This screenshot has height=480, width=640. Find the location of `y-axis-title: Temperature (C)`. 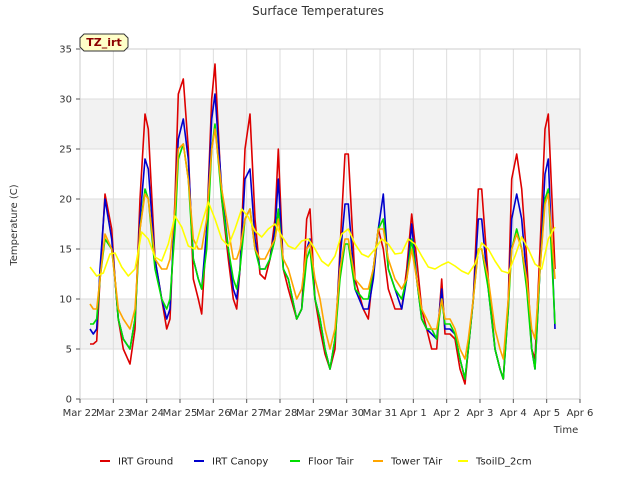

y-axis-title: Temperature (C) is located at coordinates (14, 225).